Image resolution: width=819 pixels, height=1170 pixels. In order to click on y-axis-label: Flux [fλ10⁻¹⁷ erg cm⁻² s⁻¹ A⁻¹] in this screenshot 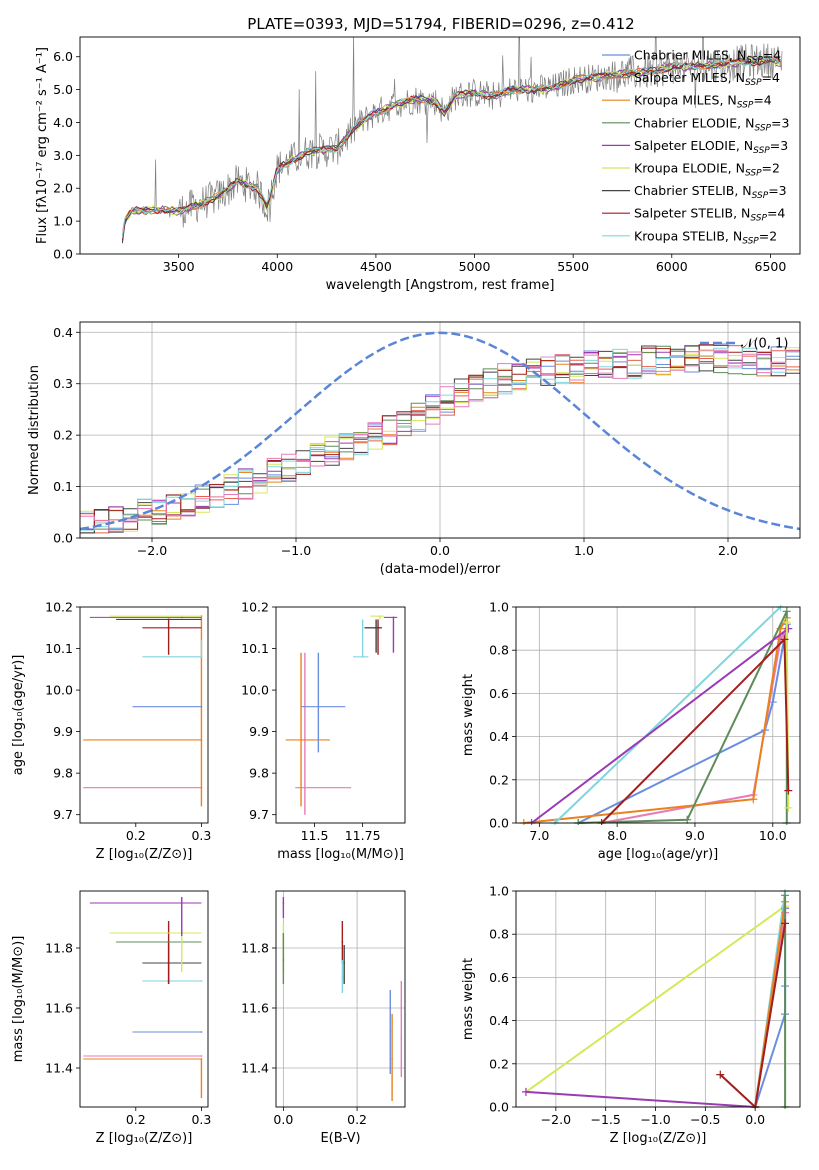, I will do `click(42, 145)`.